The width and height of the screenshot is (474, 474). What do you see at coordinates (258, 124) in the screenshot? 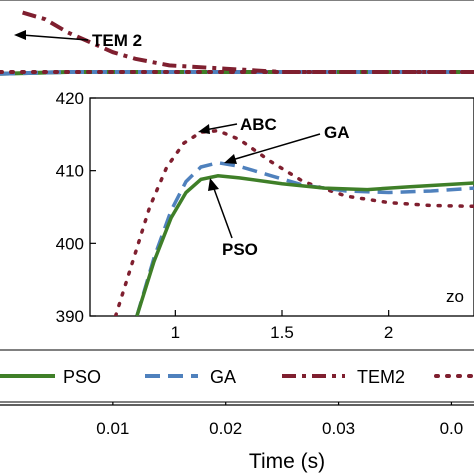
I see `annotation-abc: ABC` at bounding box center [258, 124].